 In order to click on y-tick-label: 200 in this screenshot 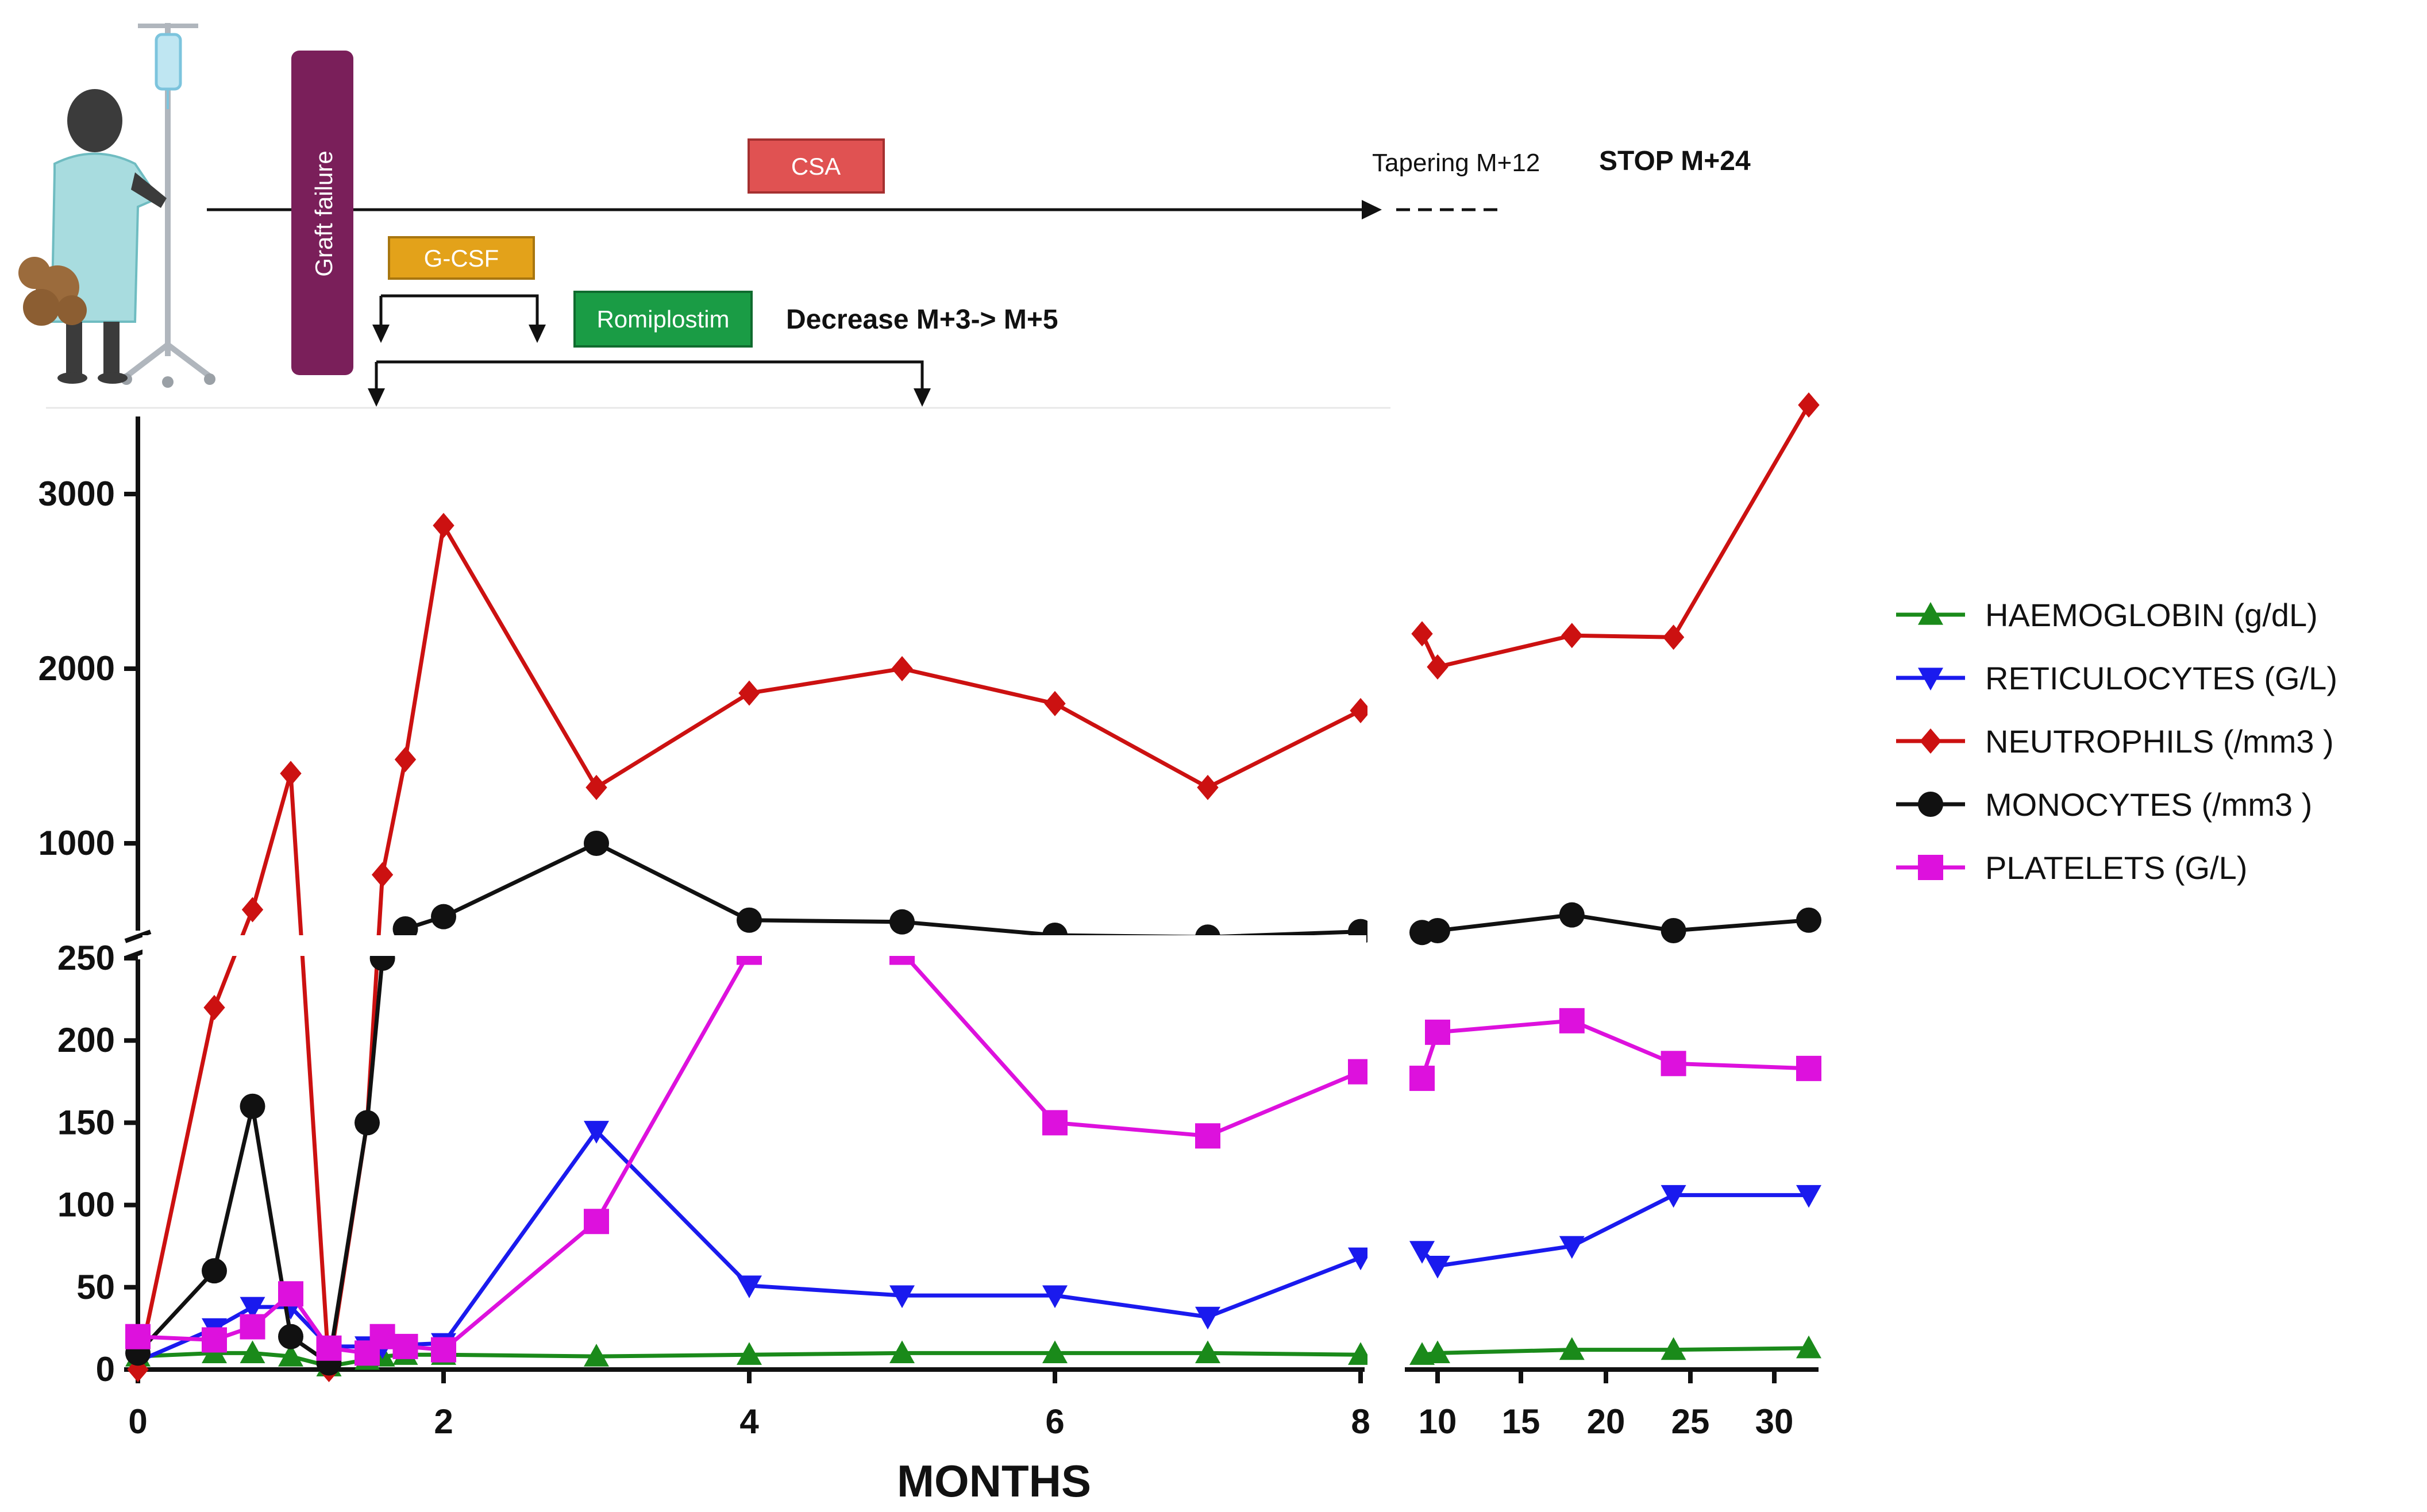, I will do `click(86, 1040)`.